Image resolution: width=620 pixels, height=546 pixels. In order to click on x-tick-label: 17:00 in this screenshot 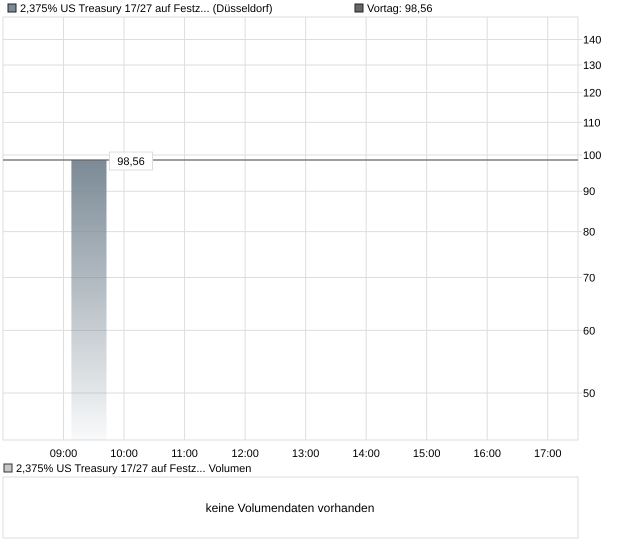, I will do `click(548, 454)`.